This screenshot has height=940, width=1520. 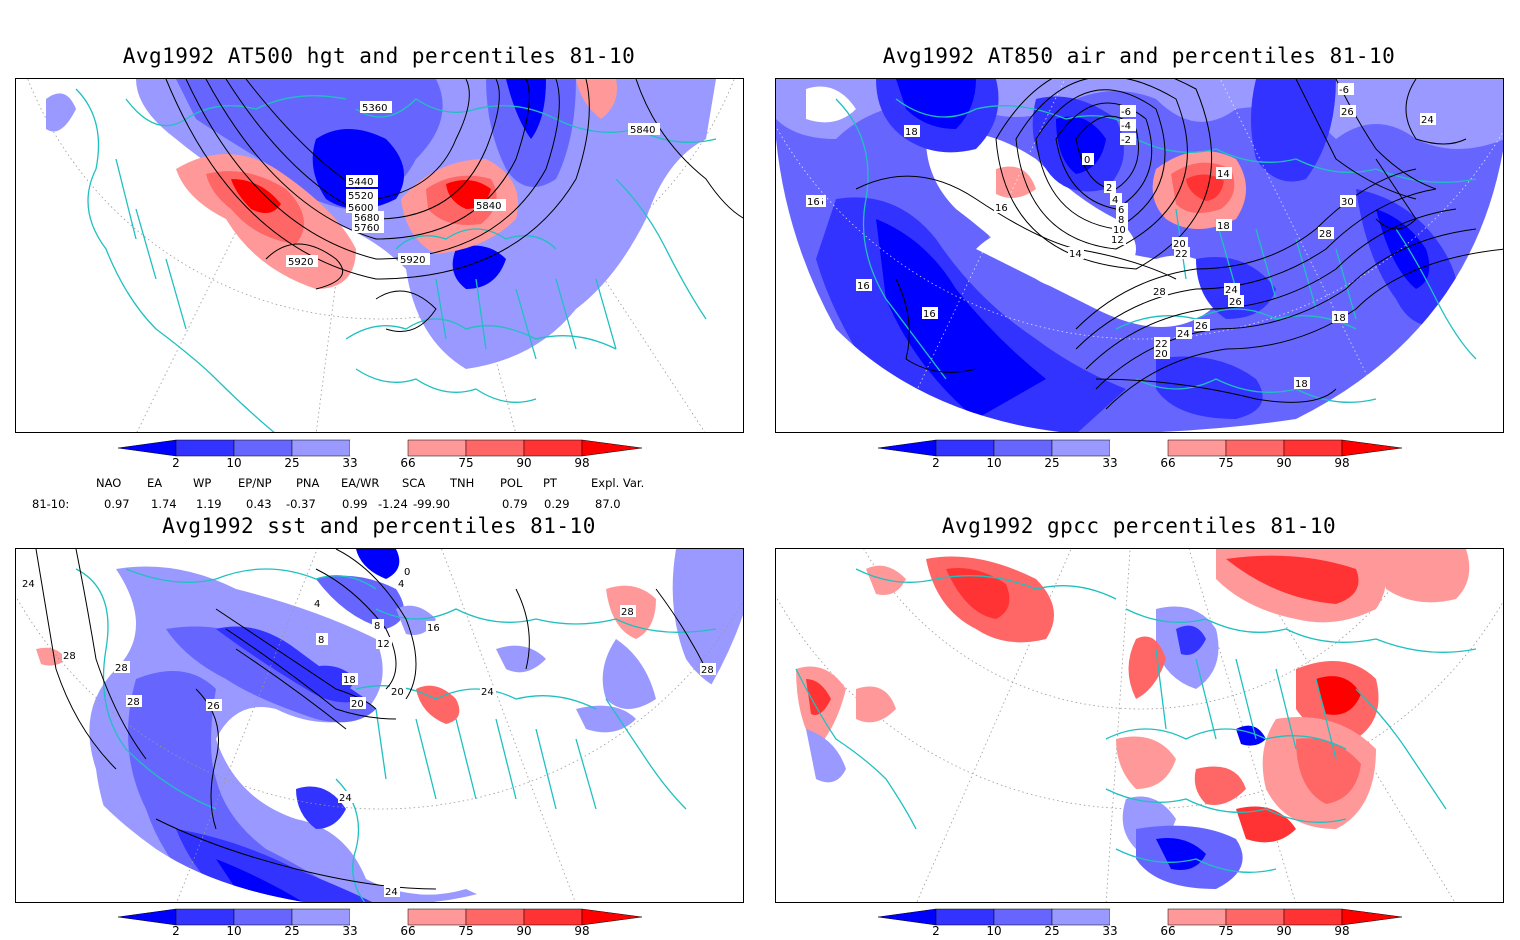 What do you see at coordinates (618, 483) in the screenshot?
I see `index-header: Expl. Var.` at bounding box center [618, 483].